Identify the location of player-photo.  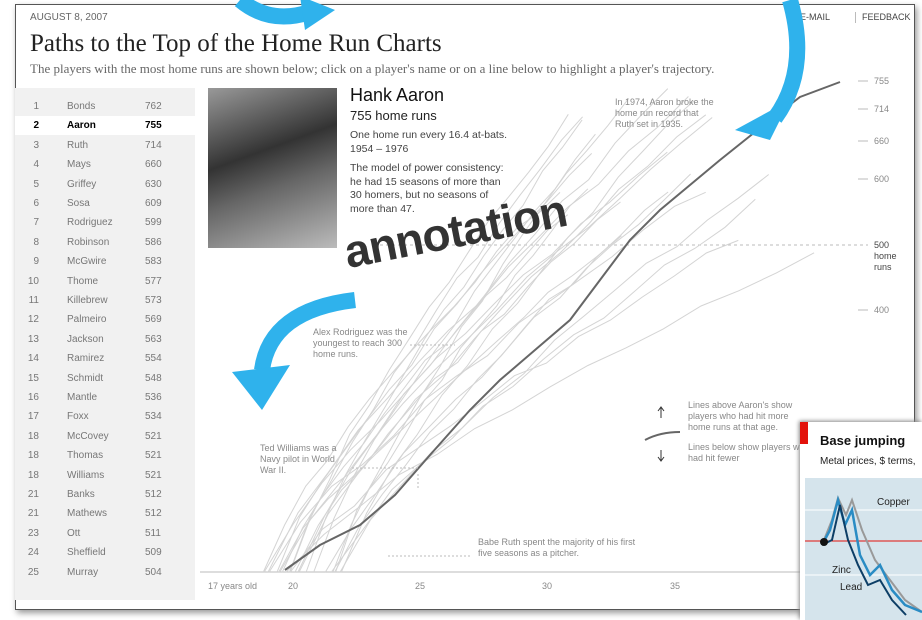
(272, 168).